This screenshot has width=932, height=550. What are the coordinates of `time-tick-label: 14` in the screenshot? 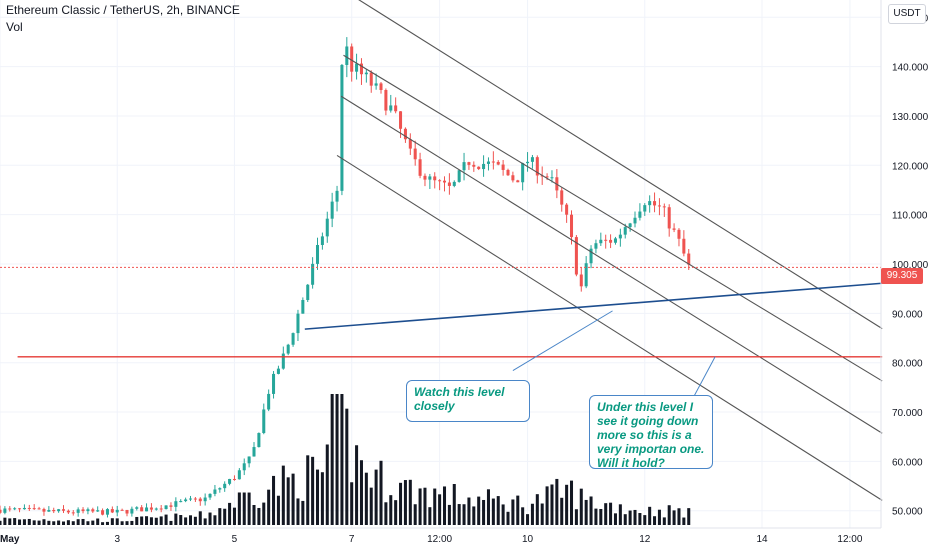 It's located at (762, 539).